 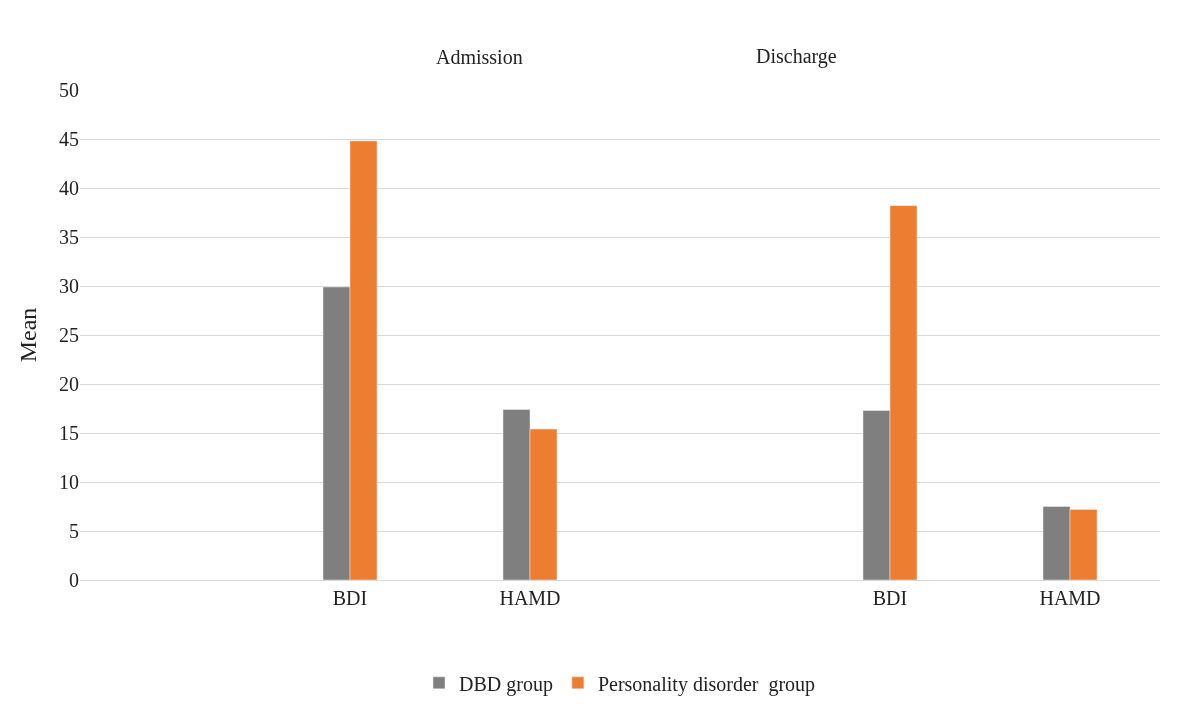 What do you see at coordinates (28, 335) in the screenshot?
I see `y-axis-title: Mean` at bounding box center [28, 335].